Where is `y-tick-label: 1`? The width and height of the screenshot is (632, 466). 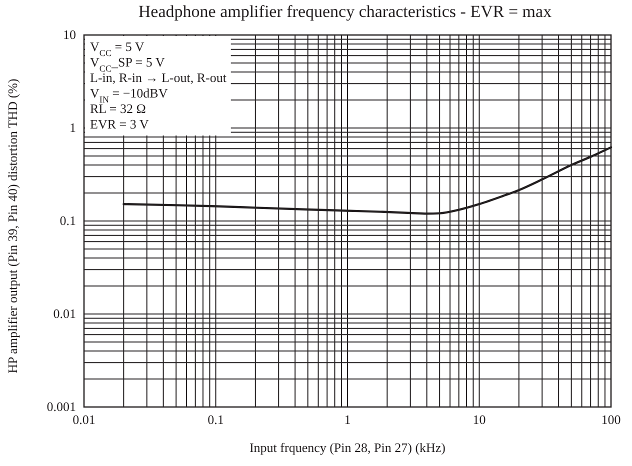 y-tick-label: 1 is located at coordinates (73, 128).